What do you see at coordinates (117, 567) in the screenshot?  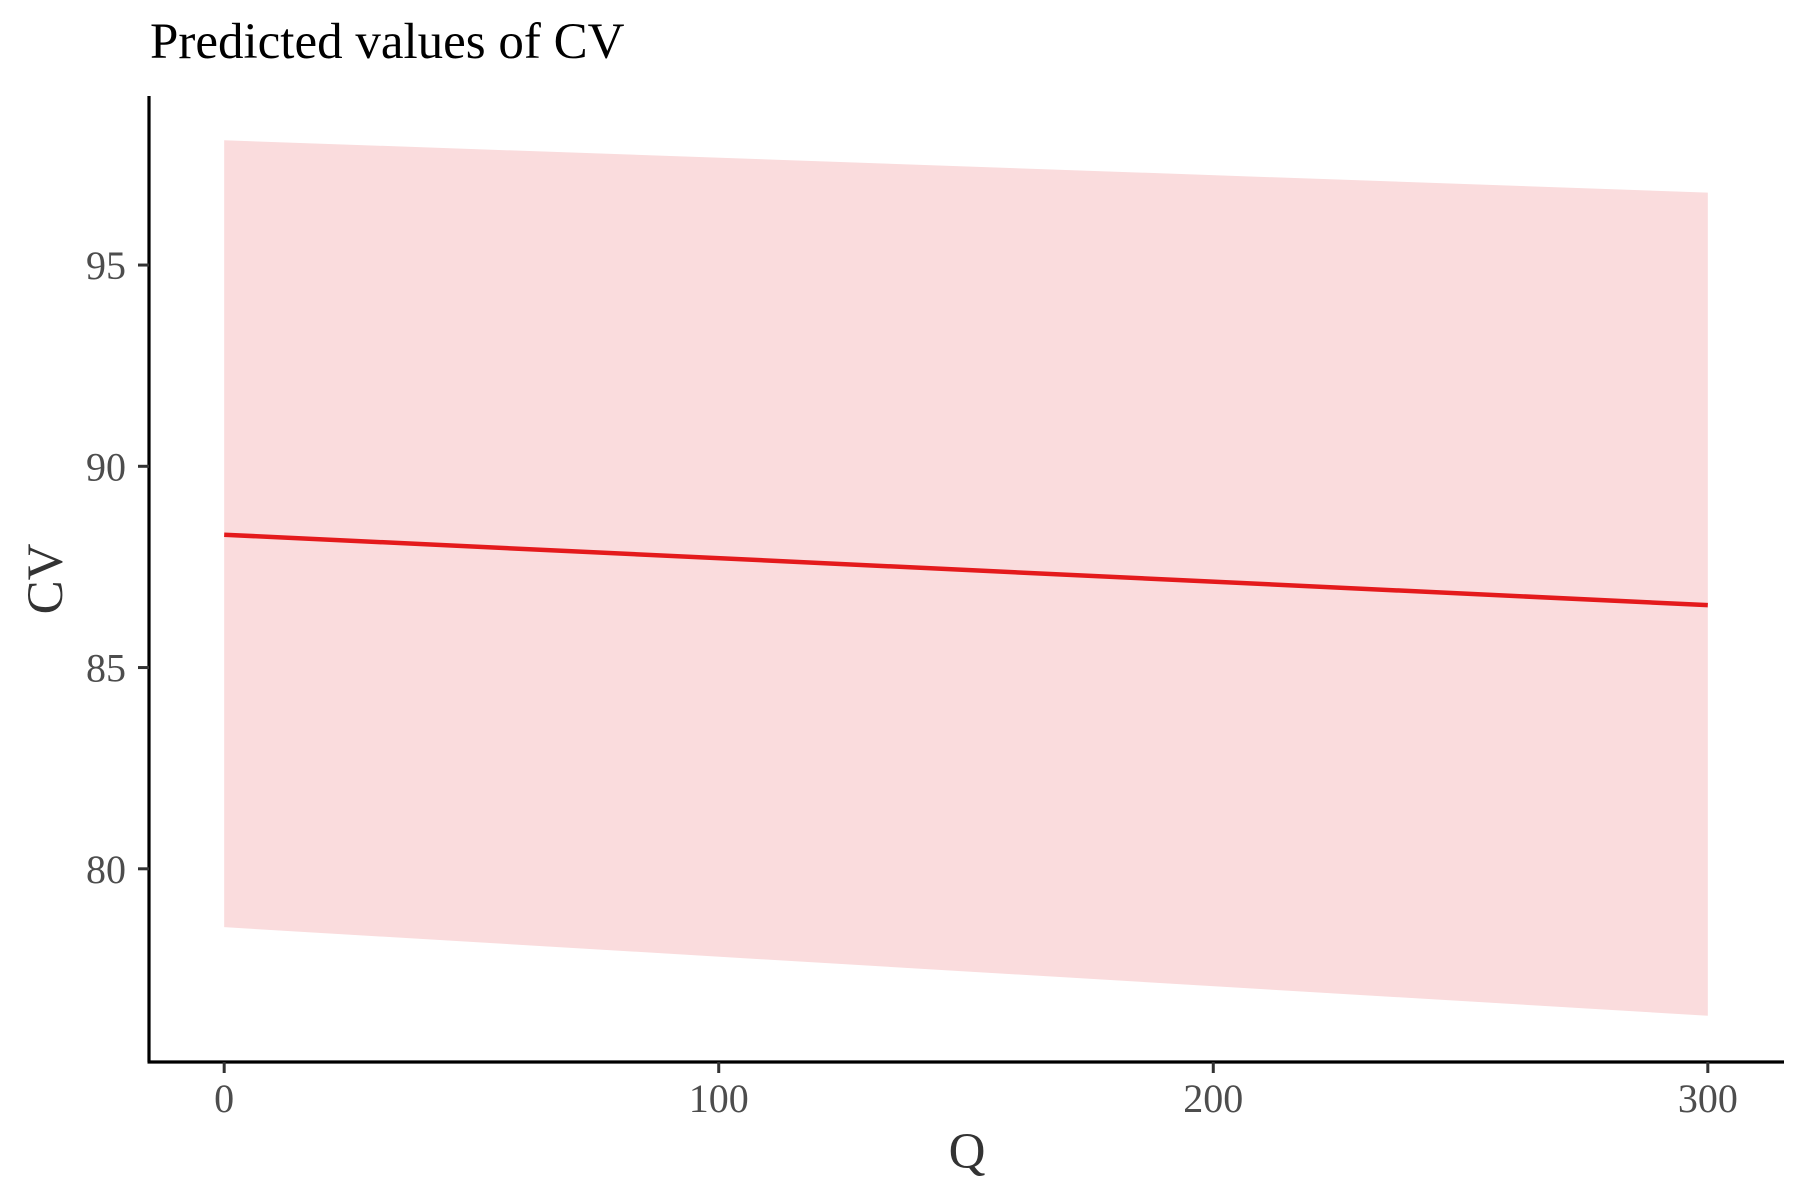 I see `y-axis-ticks: 80 85 90 95` at bounding box center [117, 567].